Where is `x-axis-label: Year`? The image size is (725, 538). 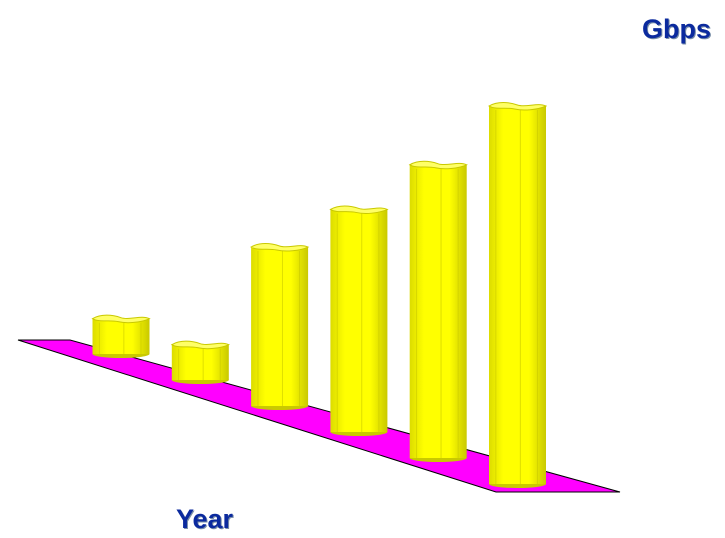 x-axis-label: Year is located at coordinates (205, 519).